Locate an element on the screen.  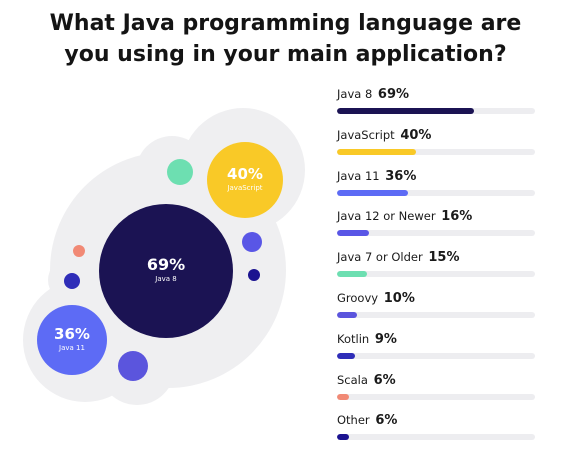
bar-row-other: Other 6% is located at coordinates (436, 432).